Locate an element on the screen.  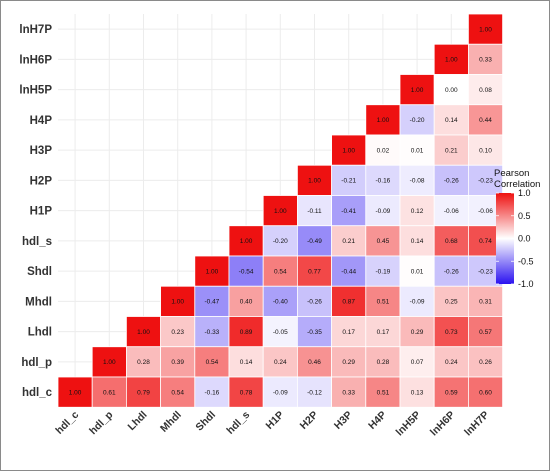
cell-value-label: 0.79 is located at coordinates (143, 392).